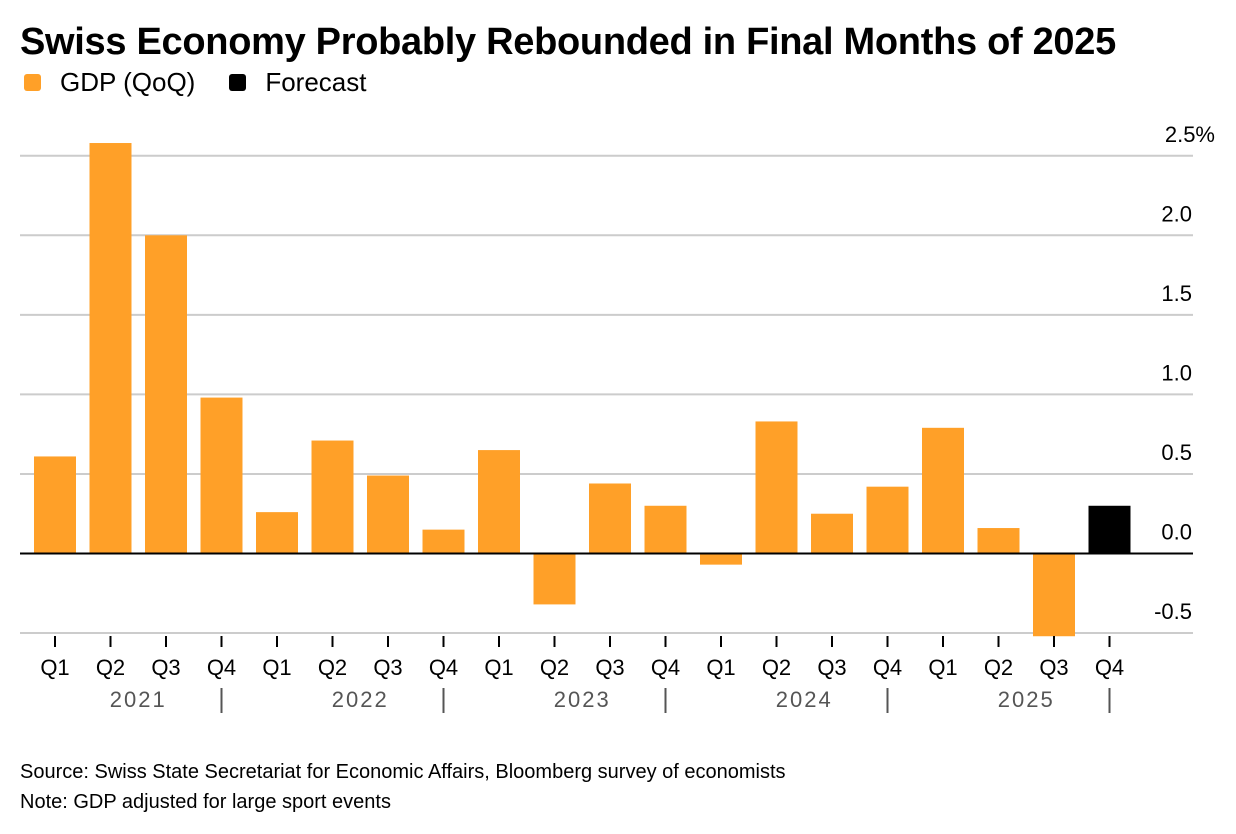 The width and height of the screenshot is (1236, 834). Describe the element at coordinates (1176, 293) in the screenshot. I see `y-tick-label: 1.5` at that location.